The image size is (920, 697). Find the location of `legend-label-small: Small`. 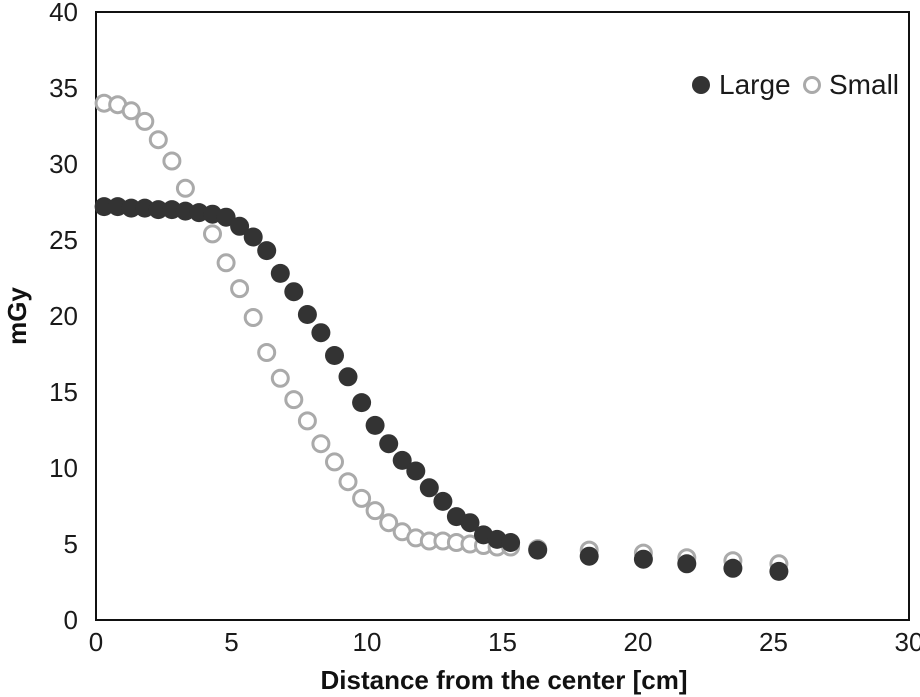

legend-label-small: Small is located at coordinates (864, 84).